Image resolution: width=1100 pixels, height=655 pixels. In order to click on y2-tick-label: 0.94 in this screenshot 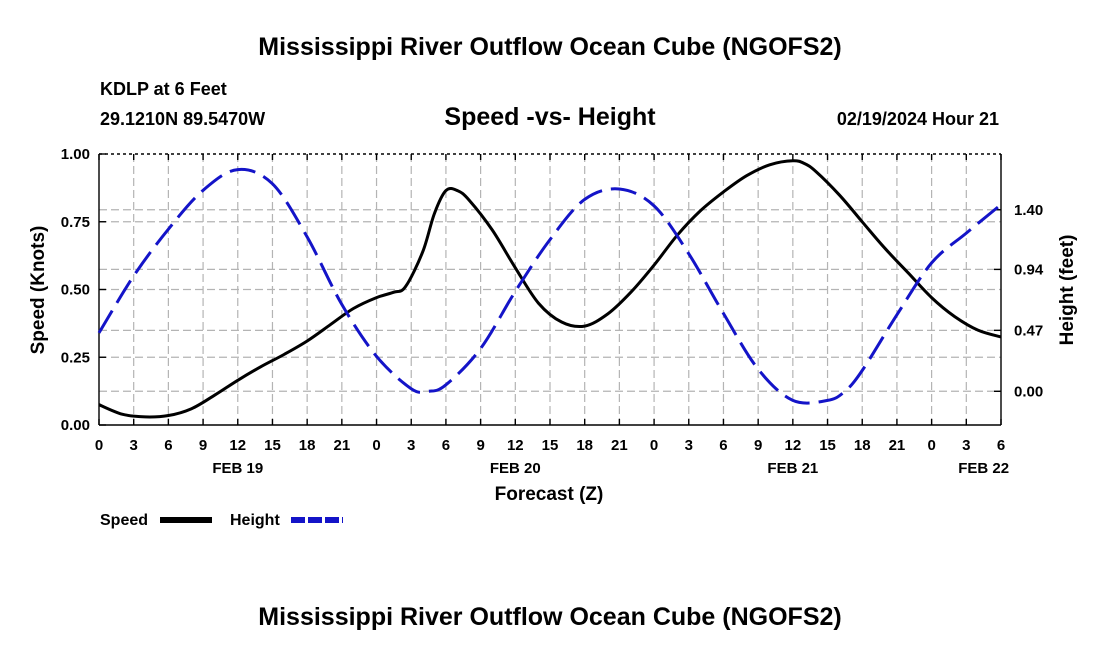, I will do `click(1029, 269)`.